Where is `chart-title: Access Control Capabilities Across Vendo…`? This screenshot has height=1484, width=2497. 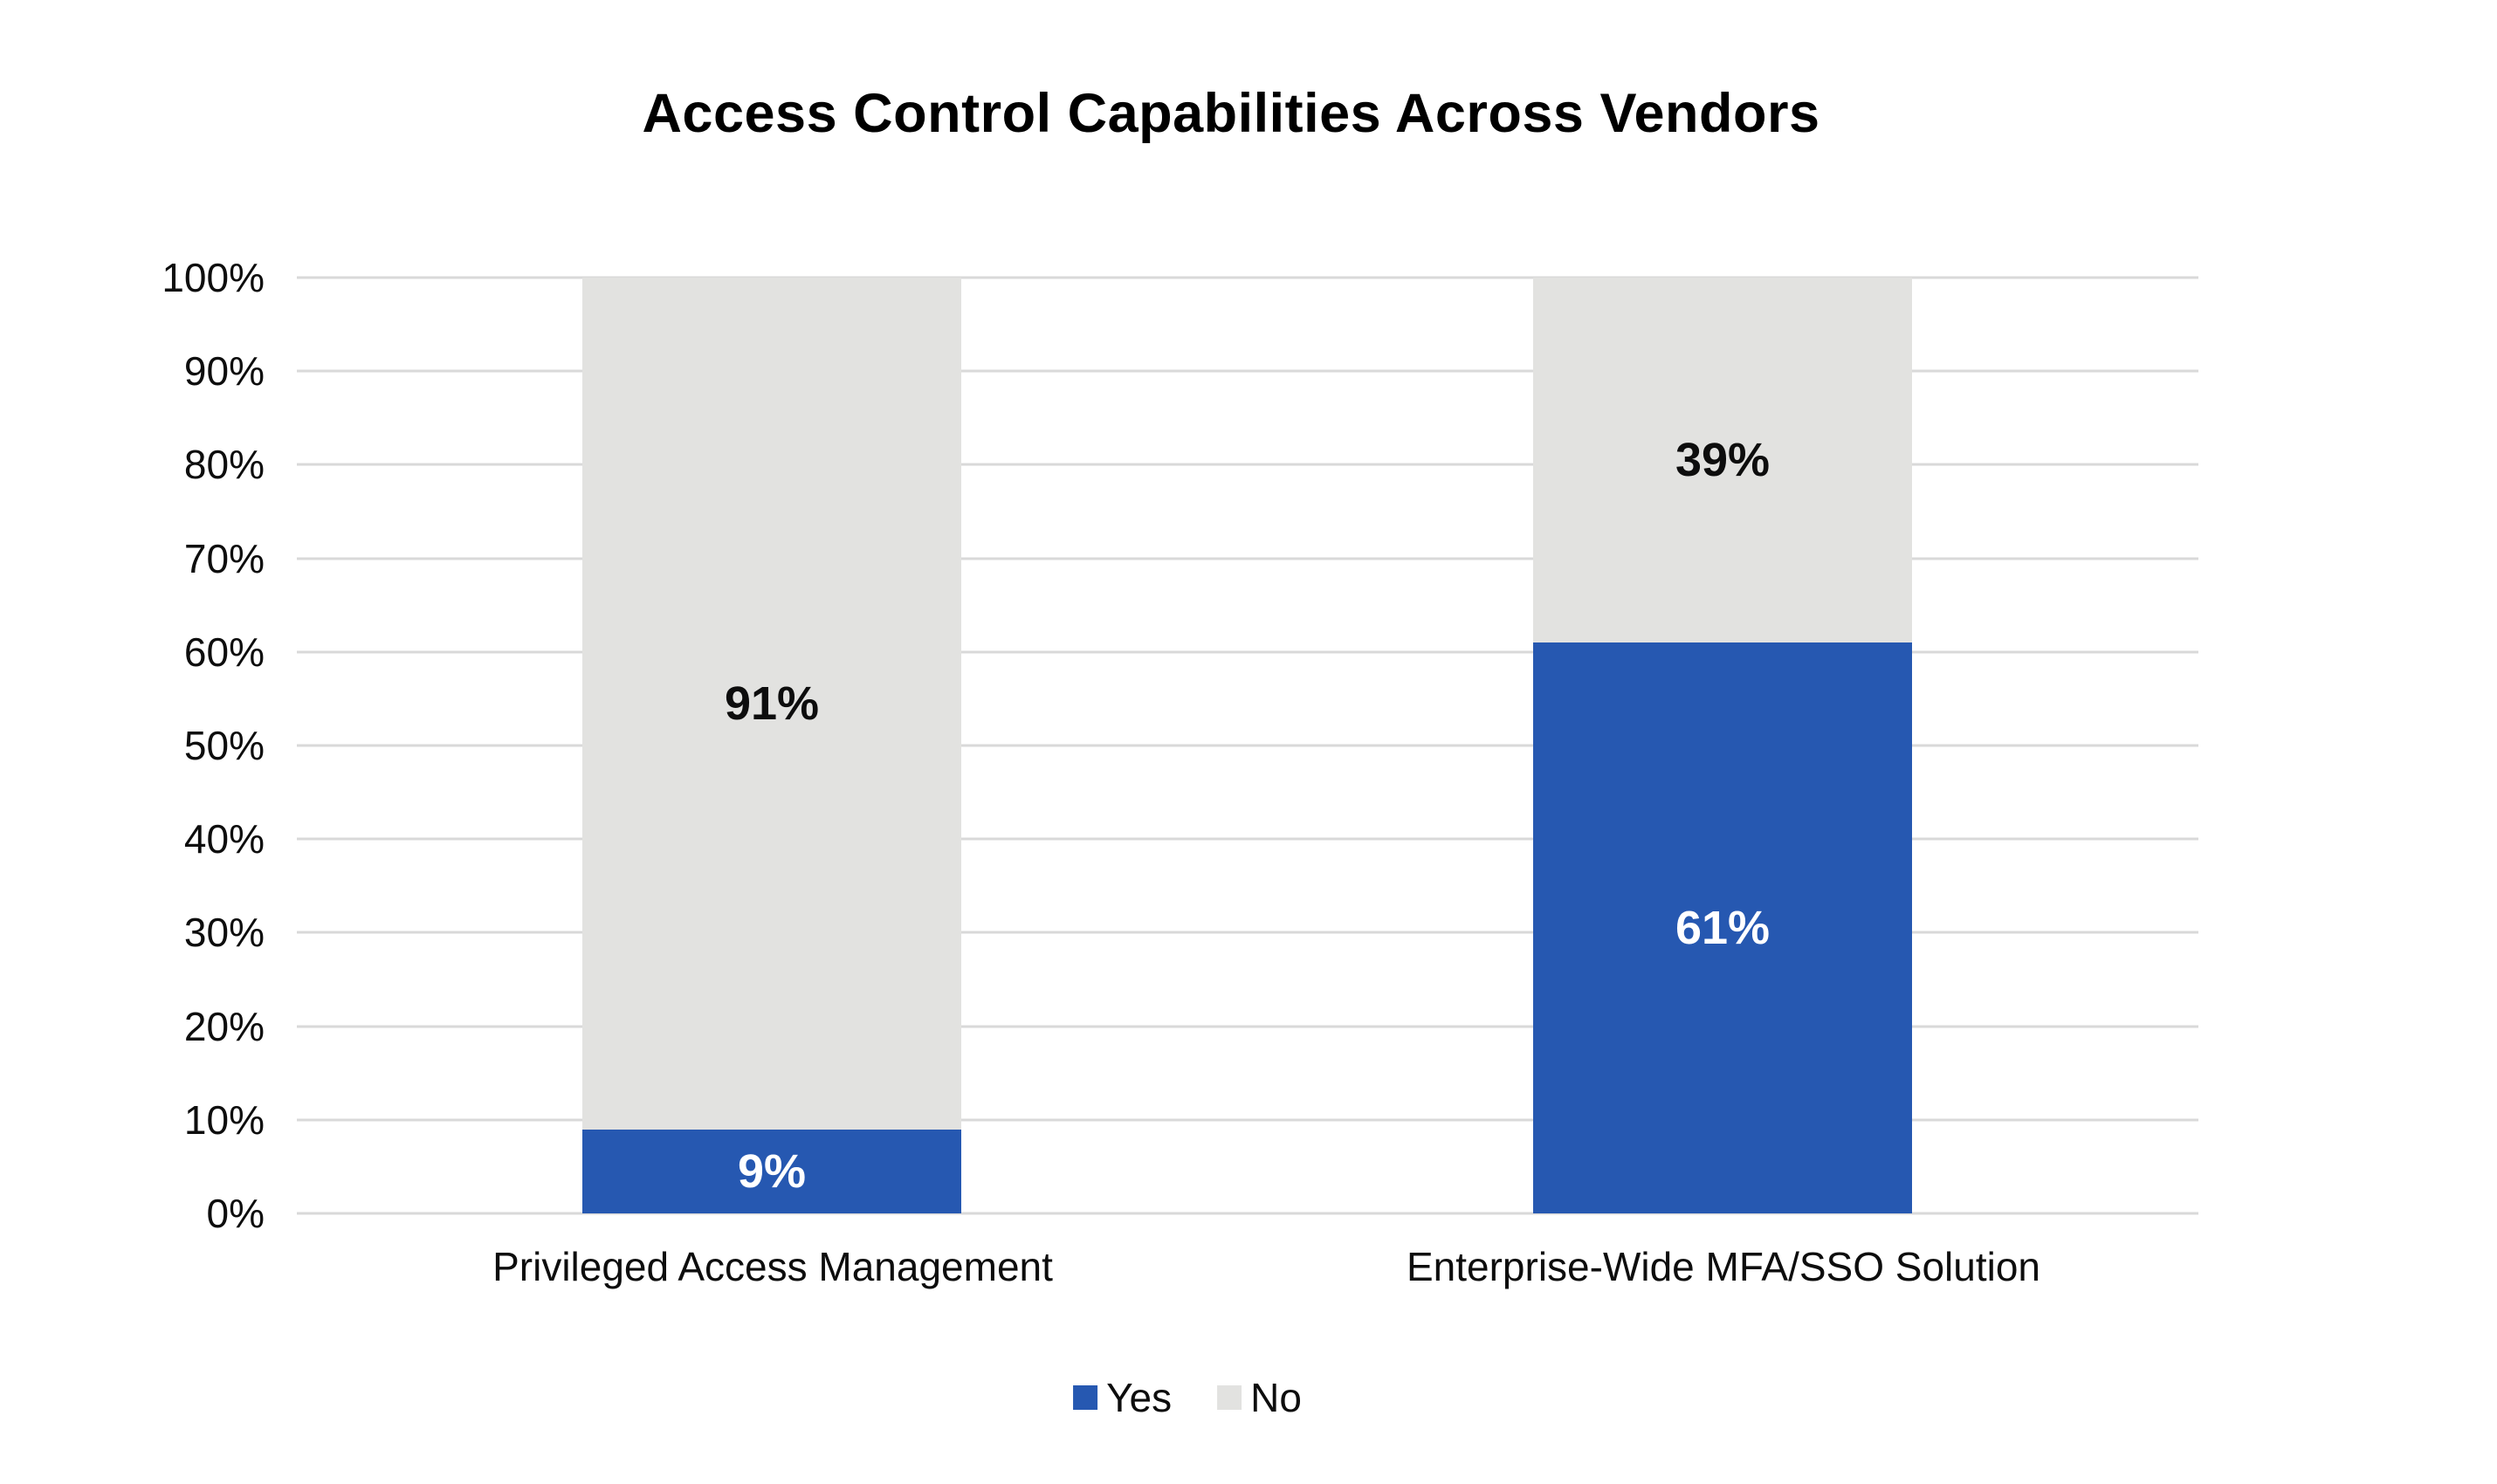
chart-title: Access Control Capabilities Across Vendo… is located at coordinates (1231, 114).